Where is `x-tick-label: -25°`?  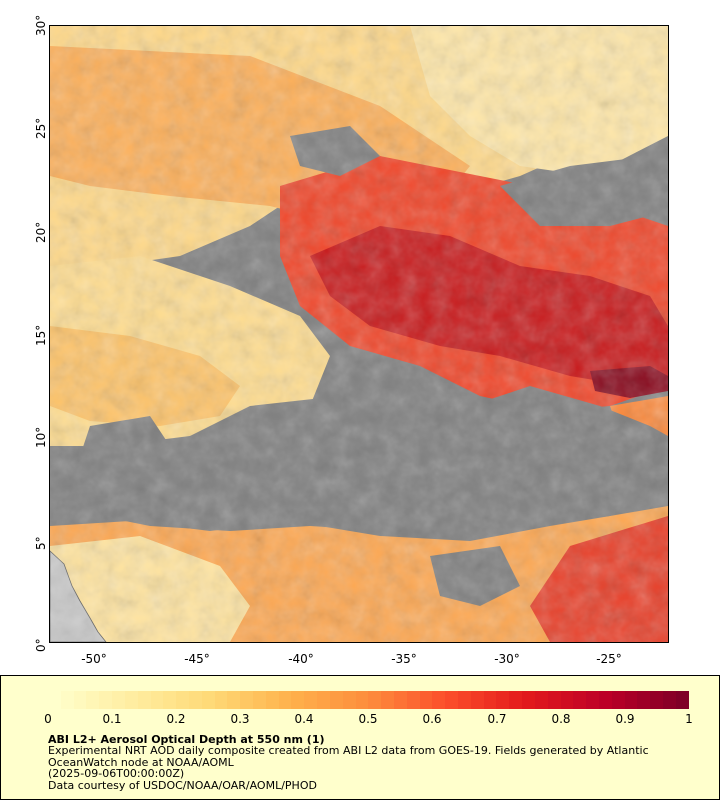
x-tick-label: -25° is located at coordinates (609, 659).